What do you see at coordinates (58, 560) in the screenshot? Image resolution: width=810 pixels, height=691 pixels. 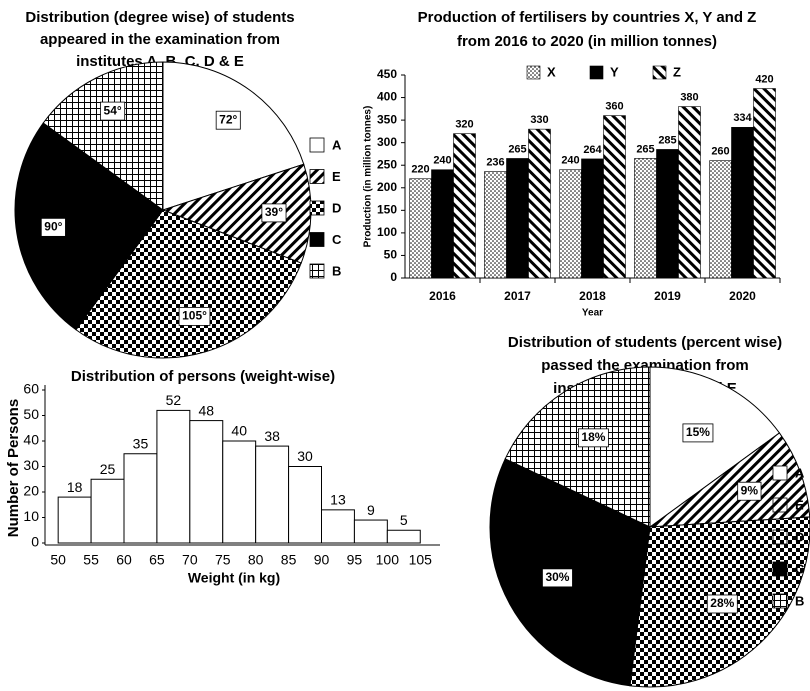 I see `x-tick-label: 50` at bounding box center [58, 560].